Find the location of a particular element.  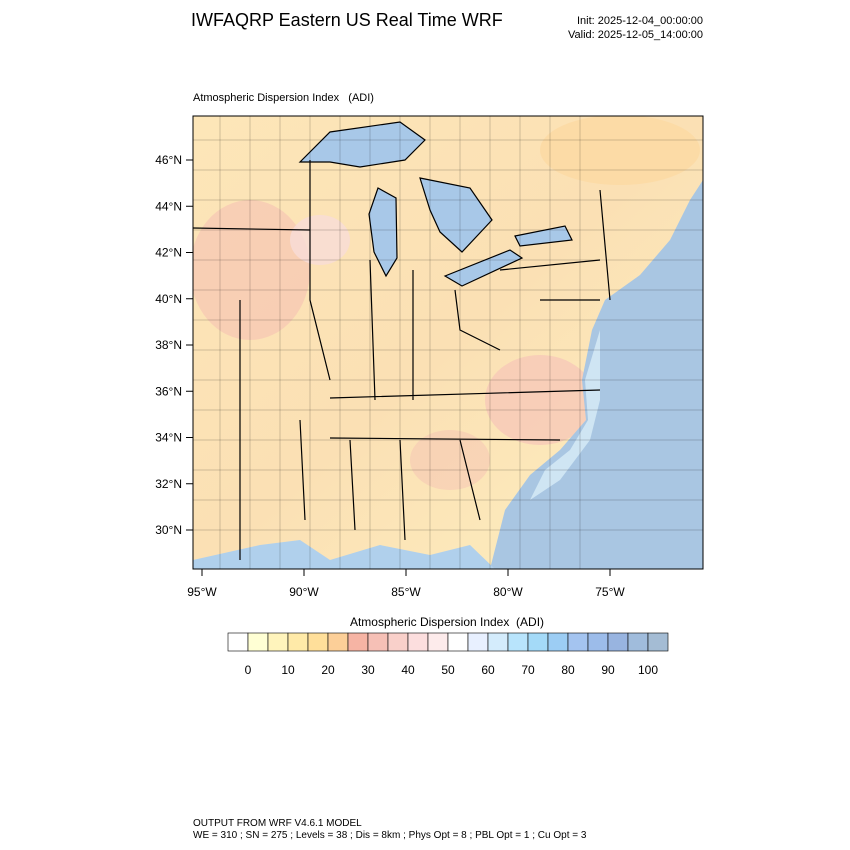

colorbar-label: 40 is located at coordinates (408, 670).